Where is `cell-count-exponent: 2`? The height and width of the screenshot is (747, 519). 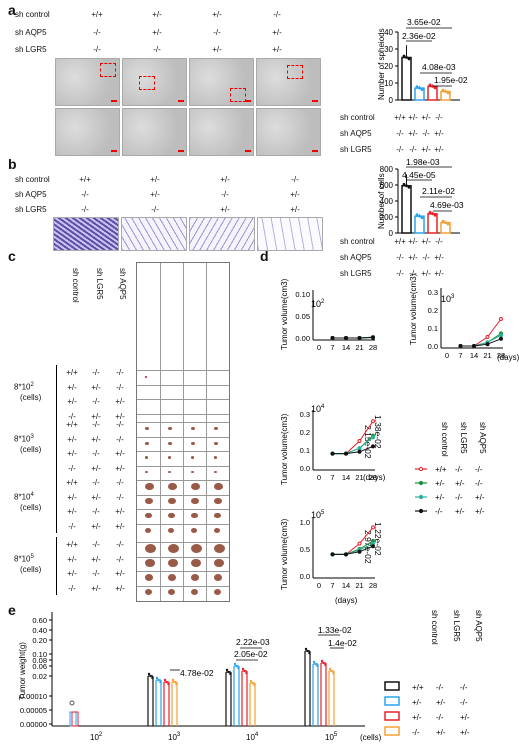
cell-count-exponent: 2 is located at coordinates (32, 384).